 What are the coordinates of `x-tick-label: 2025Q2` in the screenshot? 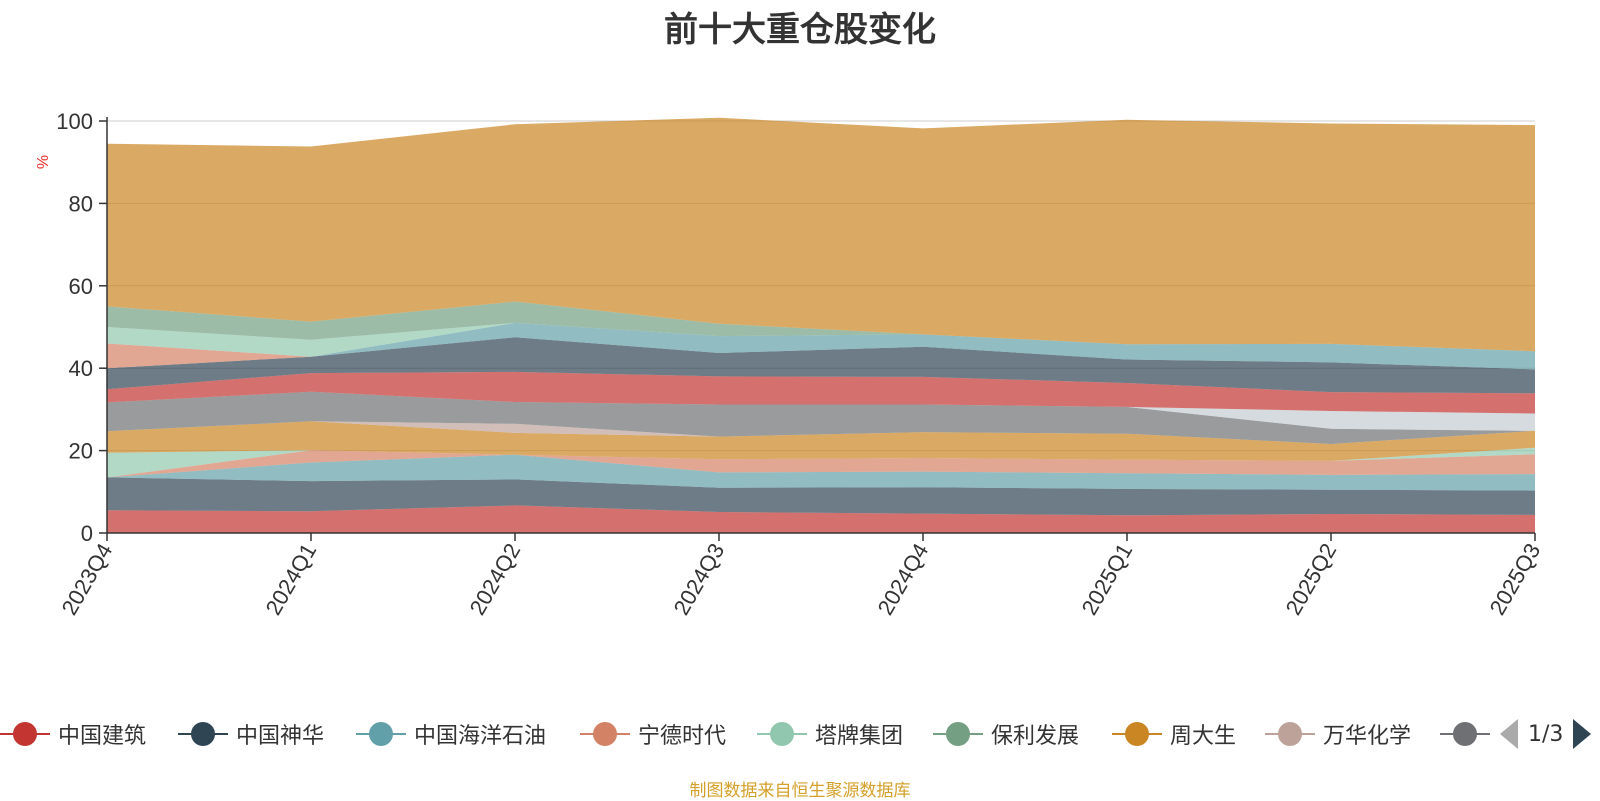 It's located at (1311, 579).